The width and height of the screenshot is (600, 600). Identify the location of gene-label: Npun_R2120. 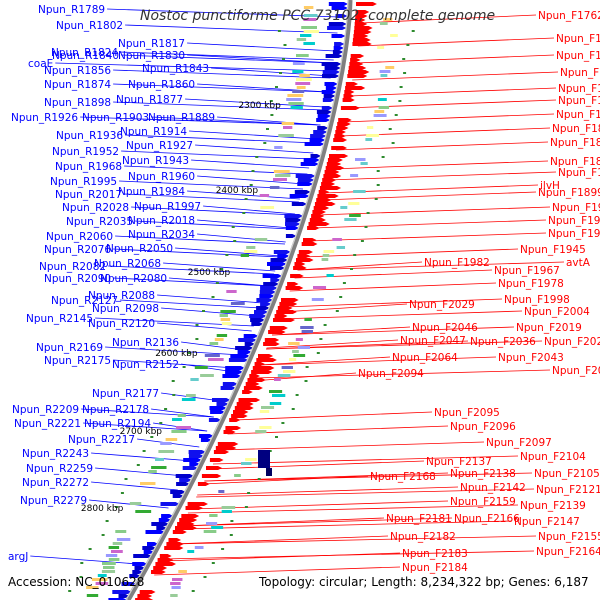
(121, 324).